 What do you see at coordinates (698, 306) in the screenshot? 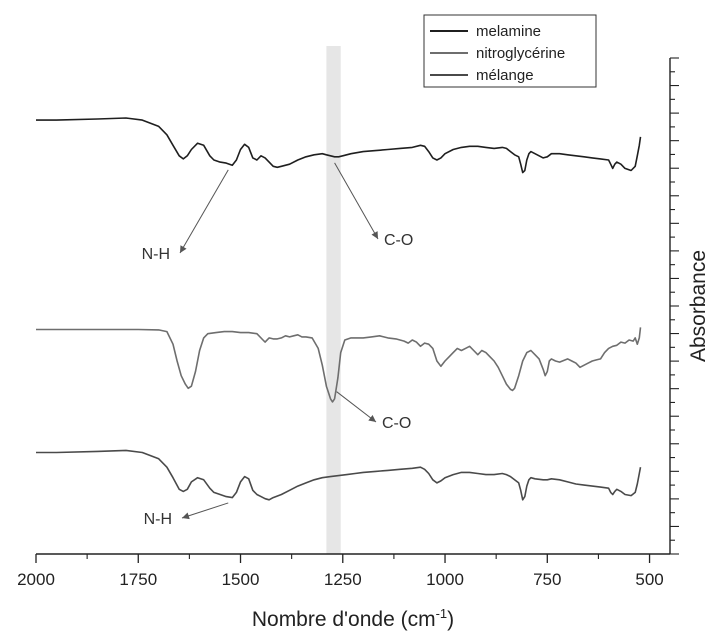
I see `y-axis-title: Absorbance` at bounding box center [698, 306].